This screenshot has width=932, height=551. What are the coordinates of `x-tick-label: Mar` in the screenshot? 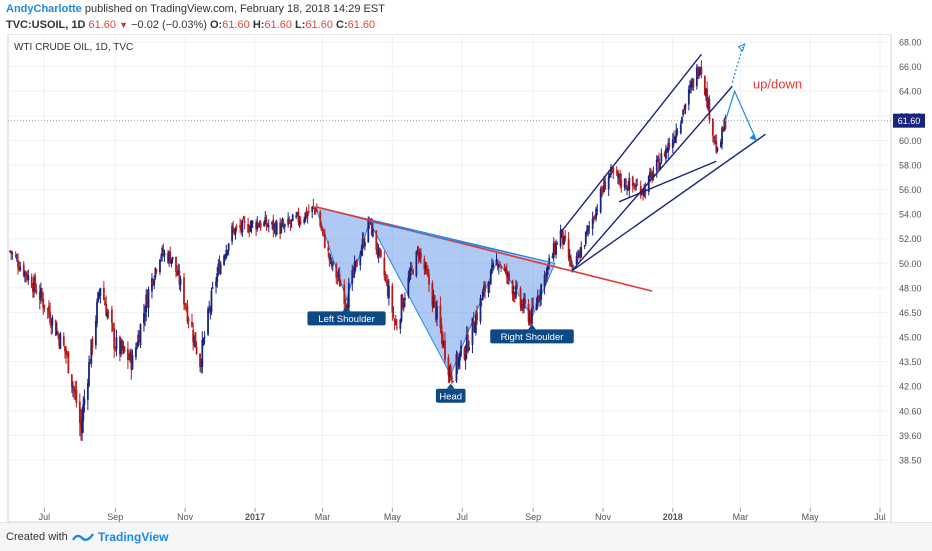 It's located at (741, 517).